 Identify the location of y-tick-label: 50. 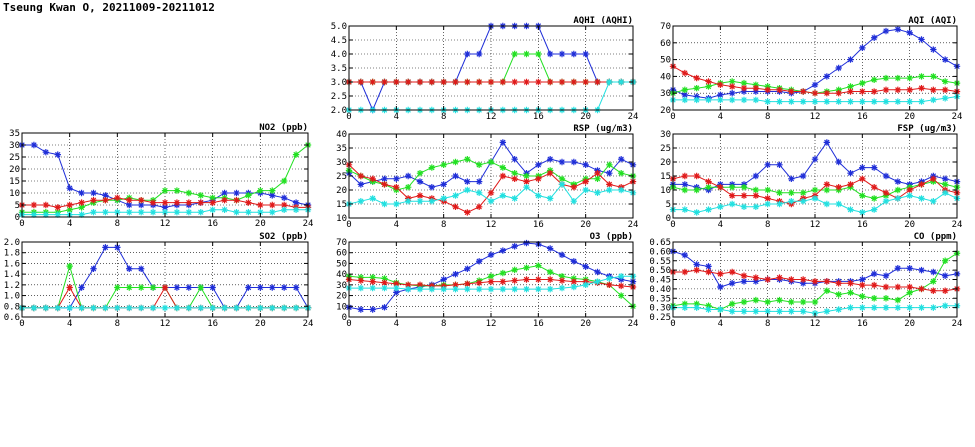
(665, 61).